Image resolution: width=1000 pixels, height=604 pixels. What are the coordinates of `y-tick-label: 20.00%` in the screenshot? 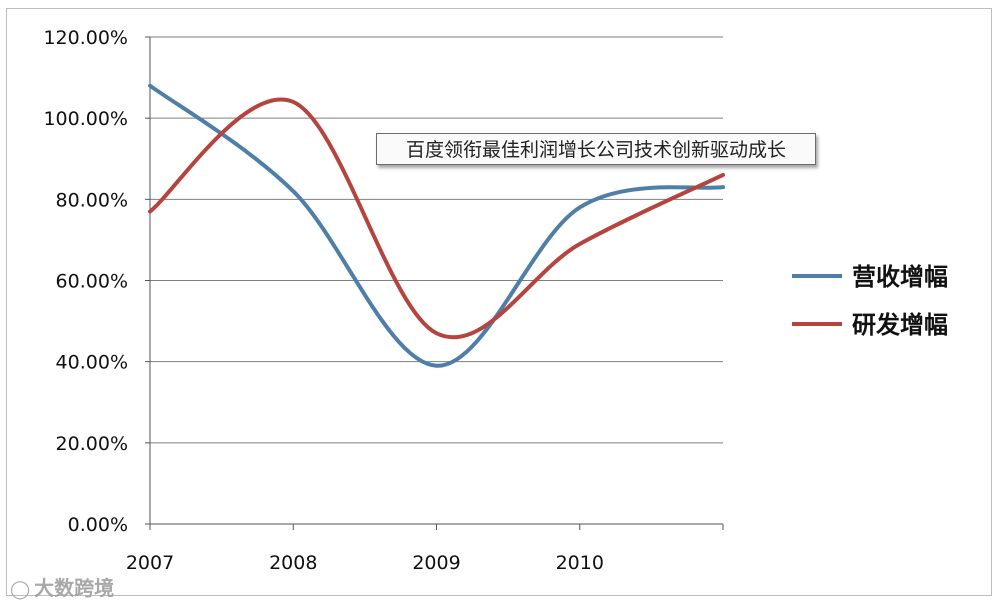 It's located at (92, 444).